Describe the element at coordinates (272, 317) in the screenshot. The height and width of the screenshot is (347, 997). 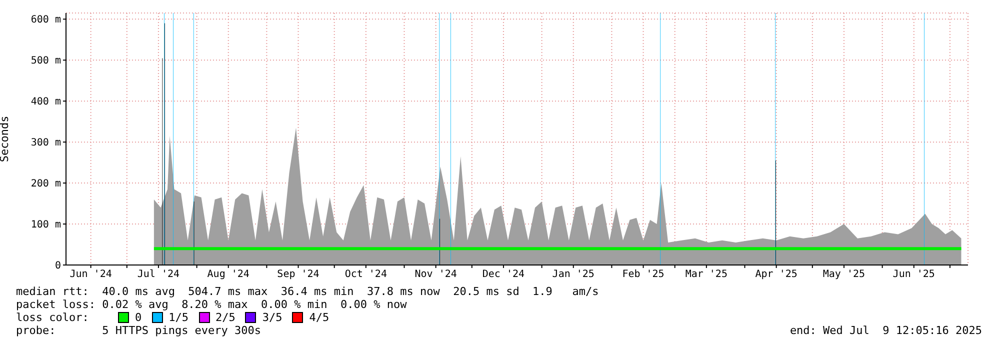
I see `legend-label: 3/5` at that location.